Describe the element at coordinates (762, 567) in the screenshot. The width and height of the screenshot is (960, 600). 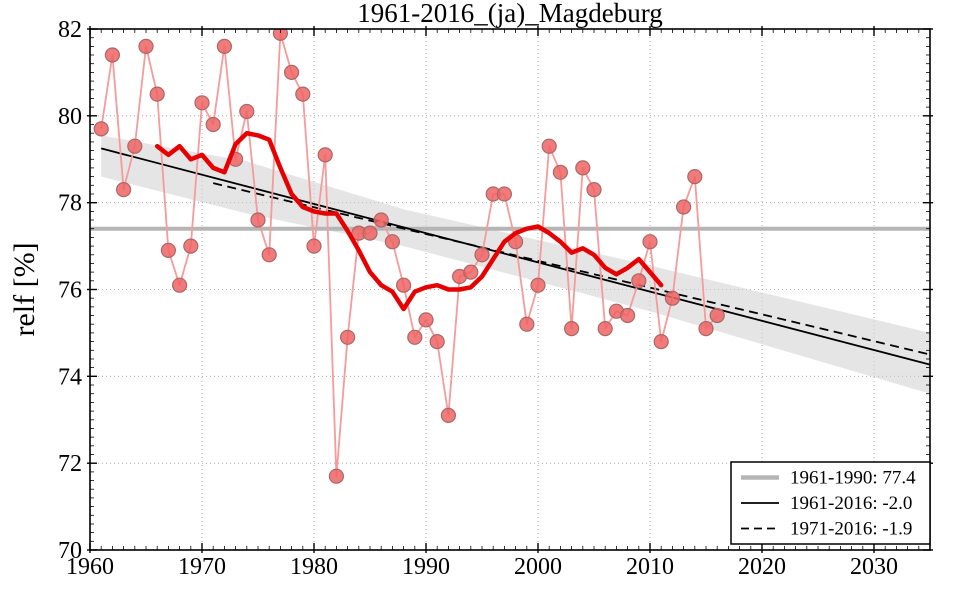
I see `x-tick-label: 2020` at that location.